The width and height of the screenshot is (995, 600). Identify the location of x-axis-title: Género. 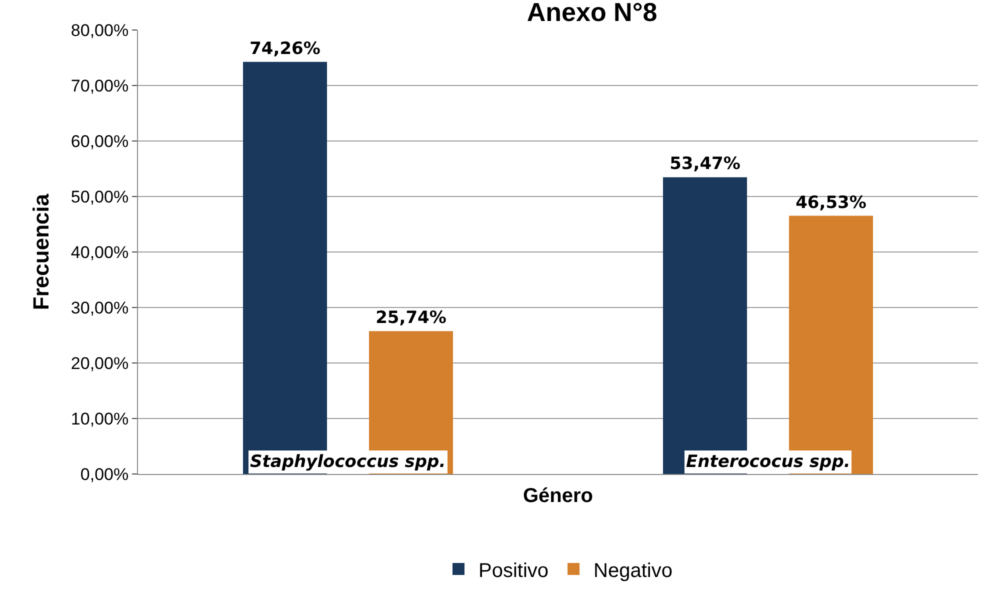
(558, 495).